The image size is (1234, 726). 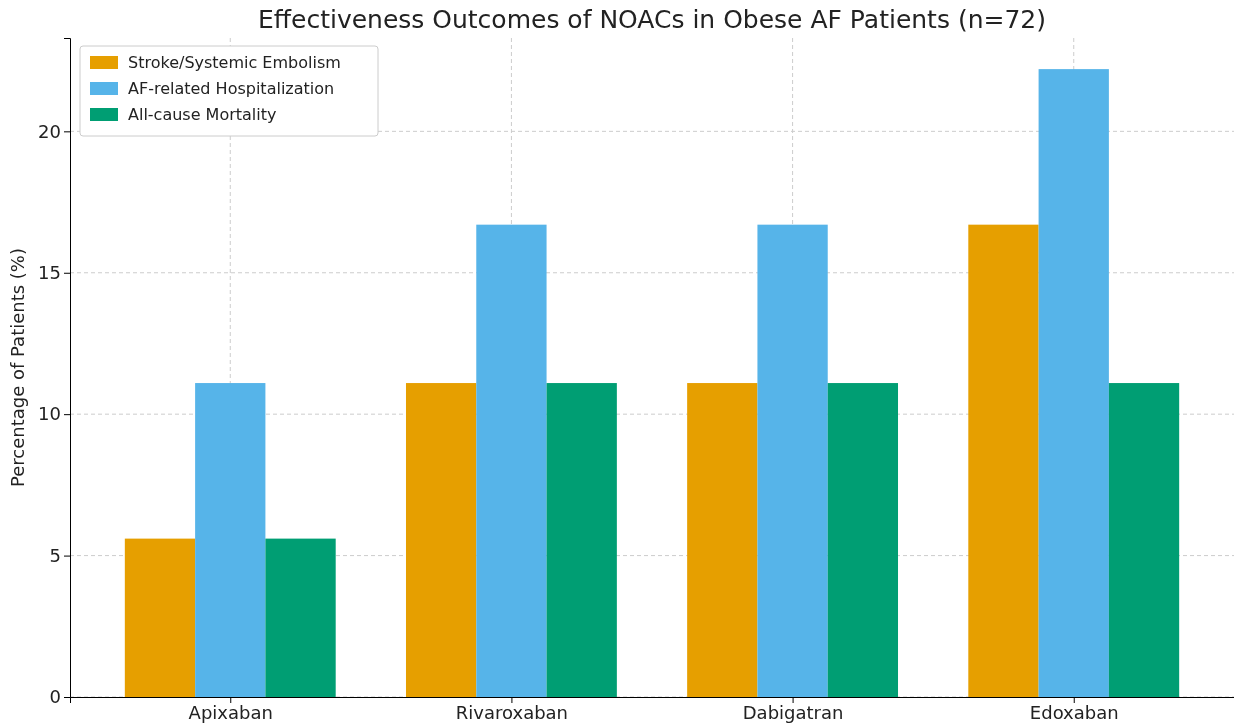 I want to click on x-tick-label: Edoxaban, so click(x=1074, y=712).